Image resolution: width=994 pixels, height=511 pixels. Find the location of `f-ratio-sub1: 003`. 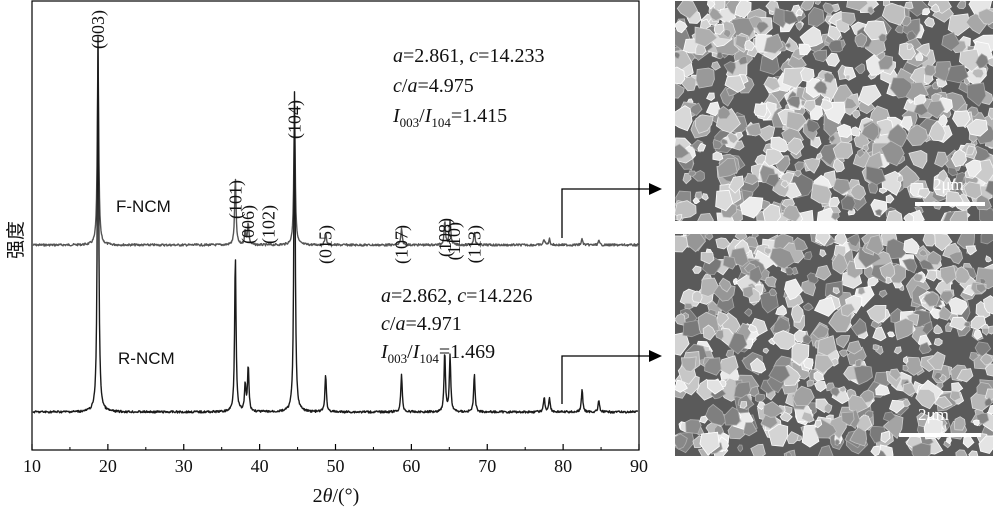

f-ratio-sub1: 003 is located at coordinates (410, 122).